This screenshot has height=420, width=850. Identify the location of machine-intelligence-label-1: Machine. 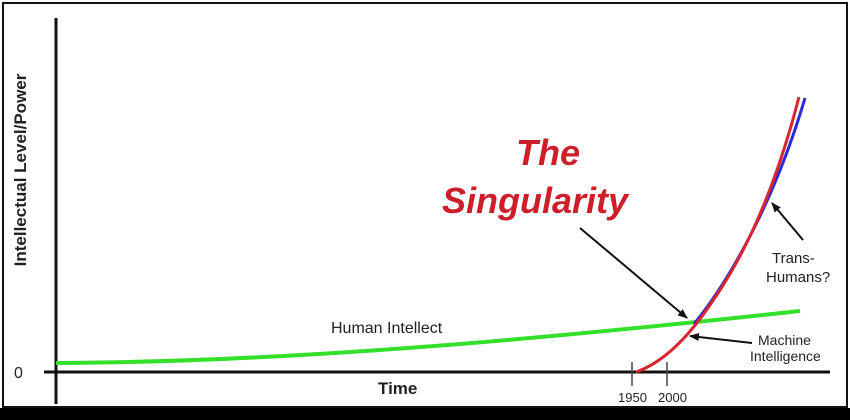
(784, 340).